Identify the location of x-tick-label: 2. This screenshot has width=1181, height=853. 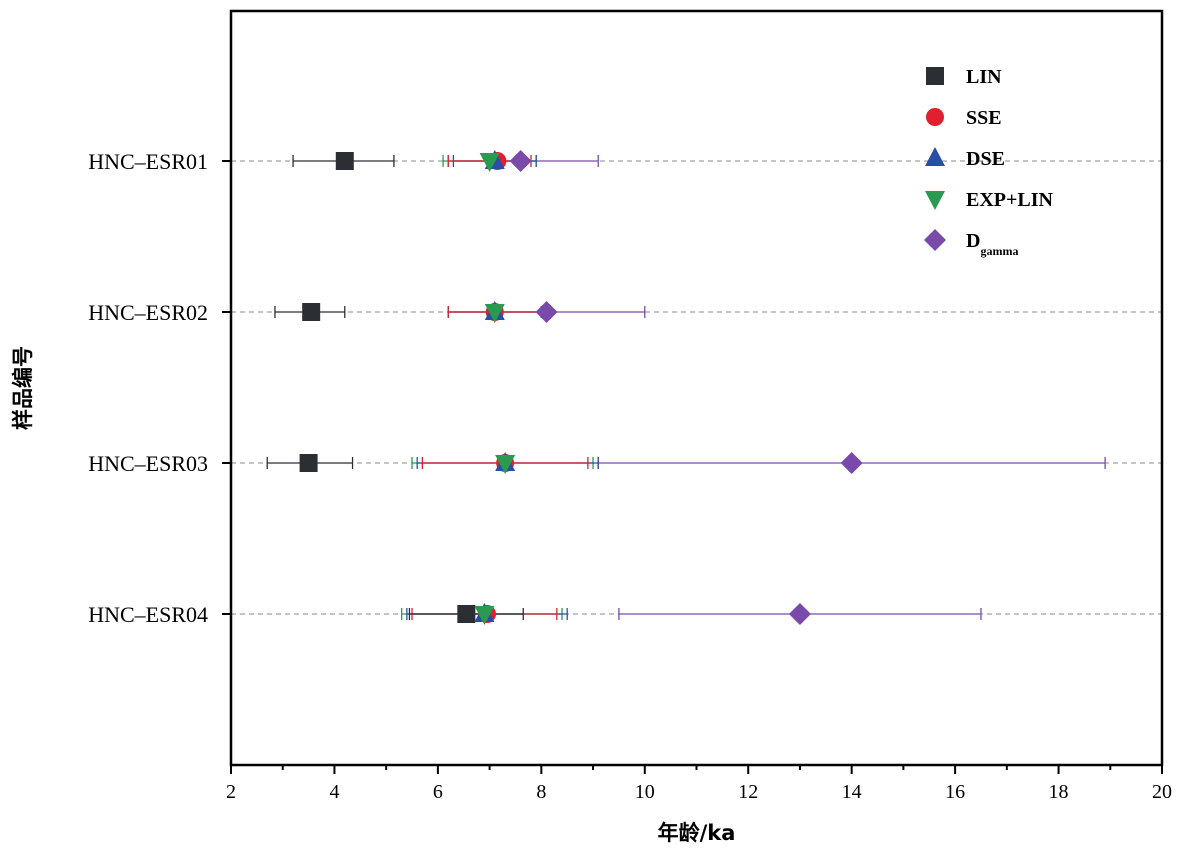
(231, 792).